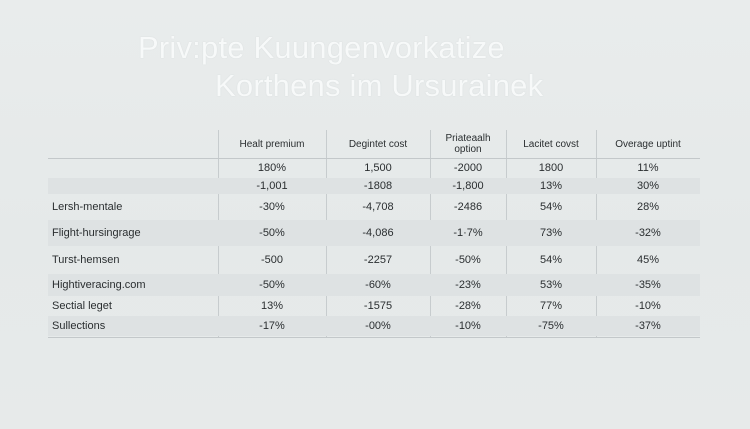 This screenshot has width=750, height=429. I want to click on table-cell: -28%, so click(468, 306).